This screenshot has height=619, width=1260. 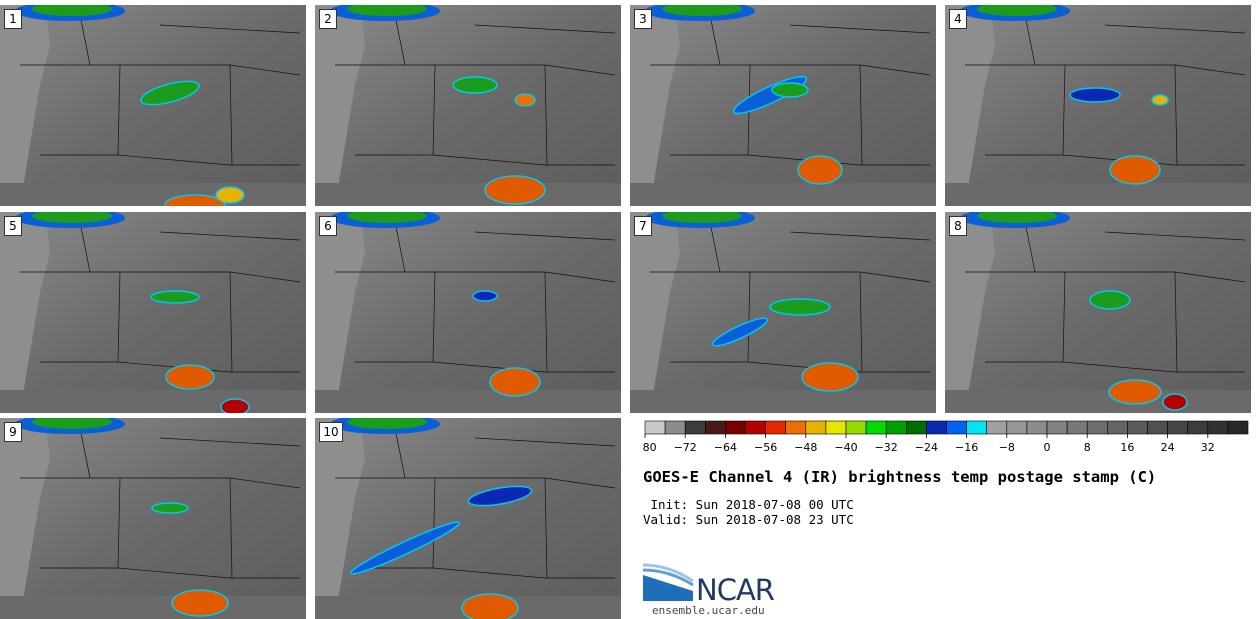 What do you see at coordinates (1007, 447) in the screenshot?
I see `colorbar-tick-label: −8` at bounding box center [1007, 447].